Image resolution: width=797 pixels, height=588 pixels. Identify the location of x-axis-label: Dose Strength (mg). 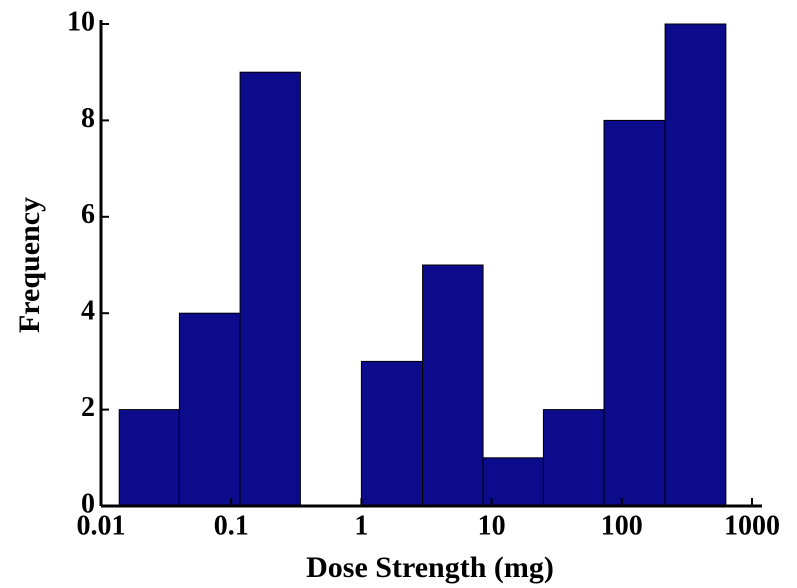
(430, 567).